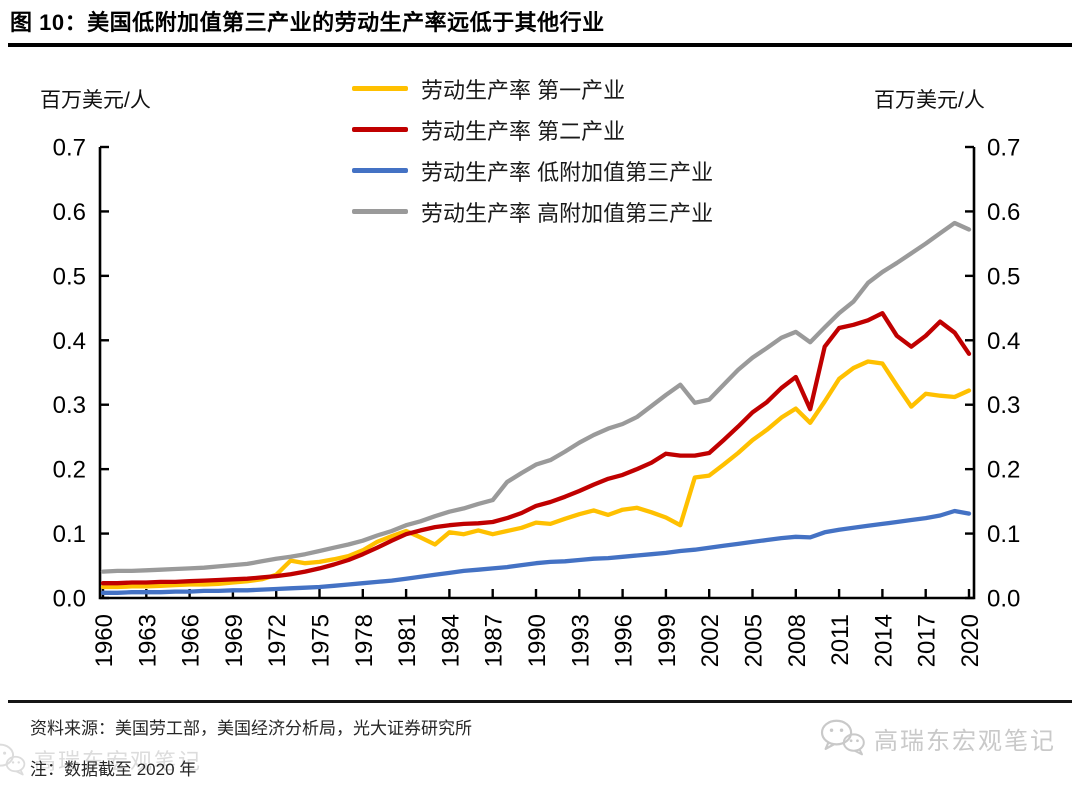  I want to click on right-axis-unit-label: 百万美元/人, so click(929, 100).